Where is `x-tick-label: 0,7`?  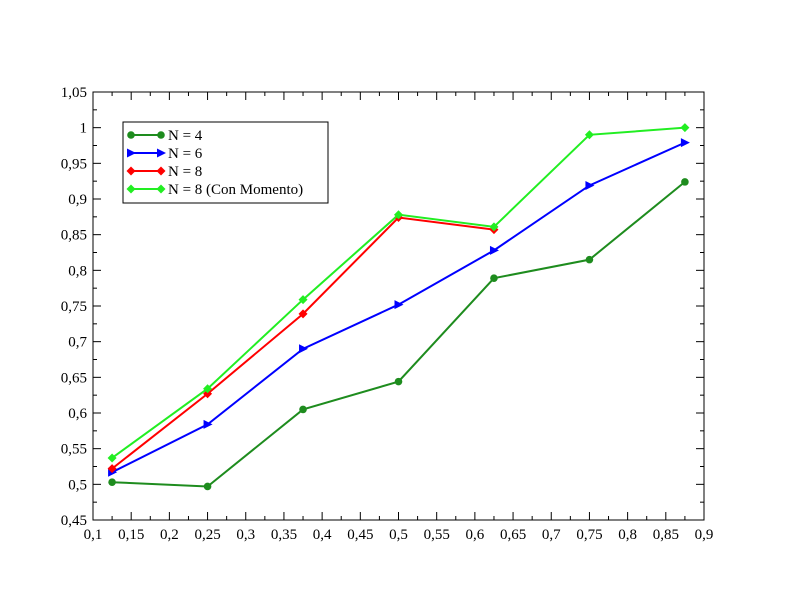 x-tick-label: 0,7 is located at coordinates (551, 535).